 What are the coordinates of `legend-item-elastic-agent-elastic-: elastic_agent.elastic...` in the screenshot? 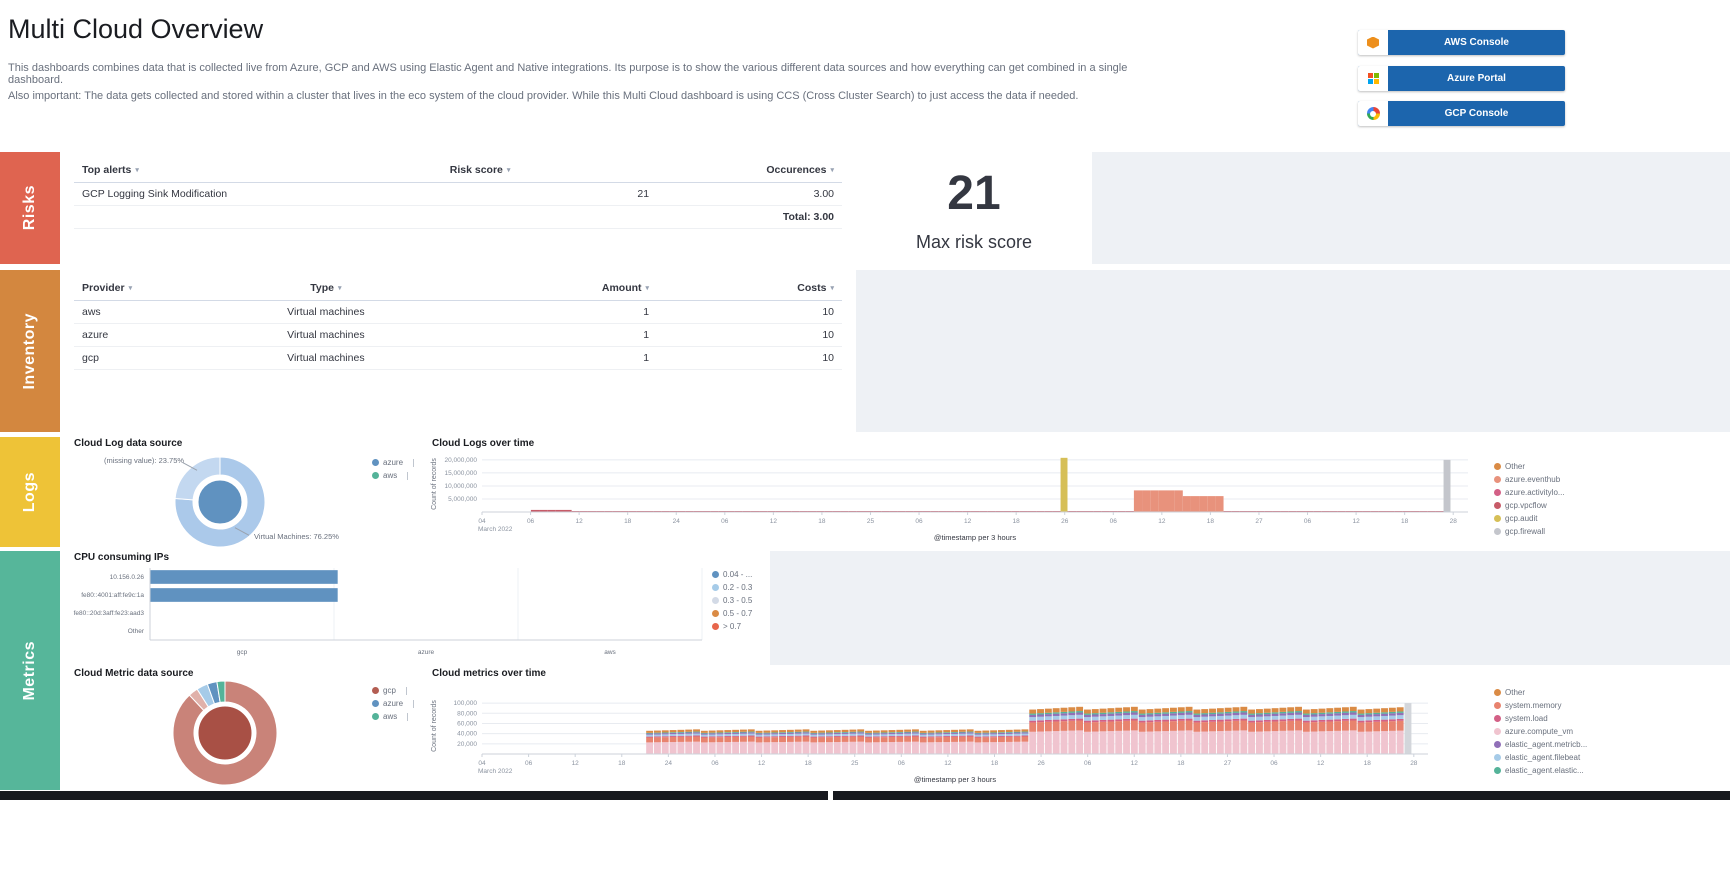 It's located at (1540, 770).